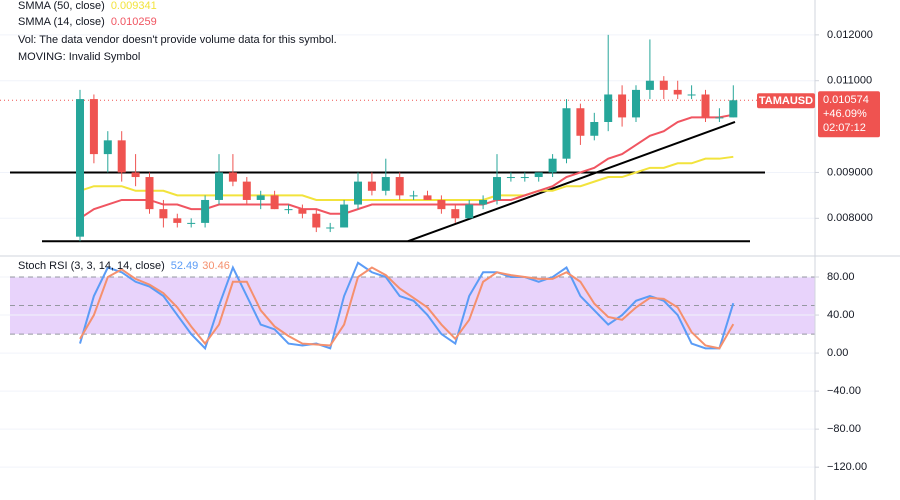  Describe the element at coordinates (844, 391) in the screenshot. I see `y-tick-label: −40.00` at that location.